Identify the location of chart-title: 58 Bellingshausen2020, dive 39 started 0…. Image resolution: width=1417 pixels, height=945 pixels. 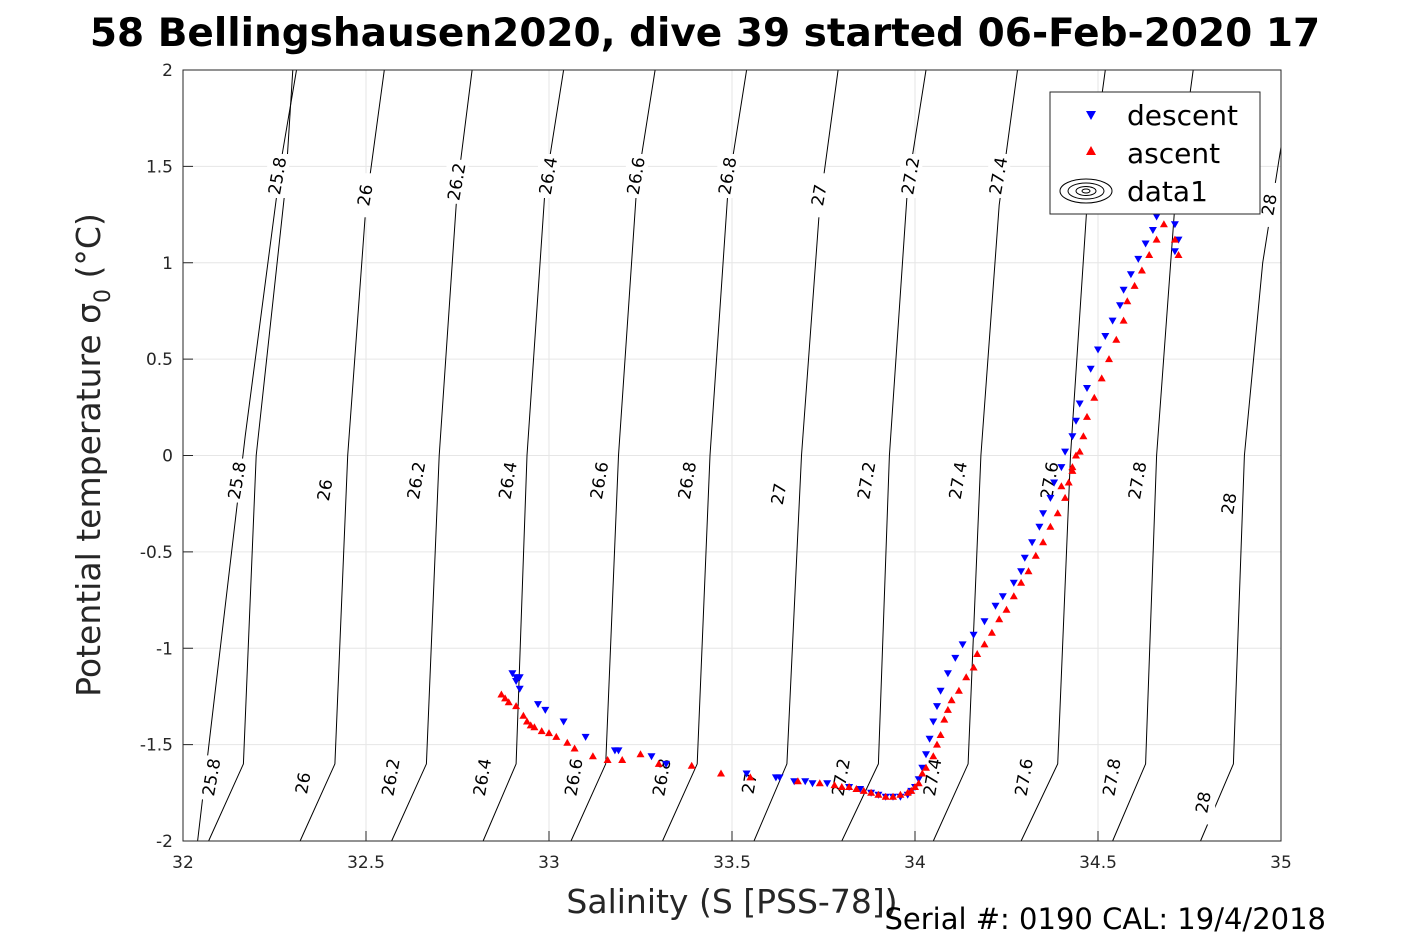
(705, 33).